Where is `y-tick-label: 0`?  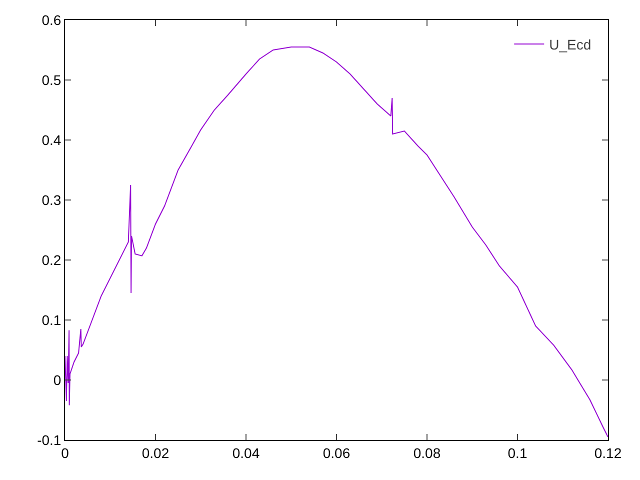 y-tick-label: 0 is located at coordinates (57, 380).